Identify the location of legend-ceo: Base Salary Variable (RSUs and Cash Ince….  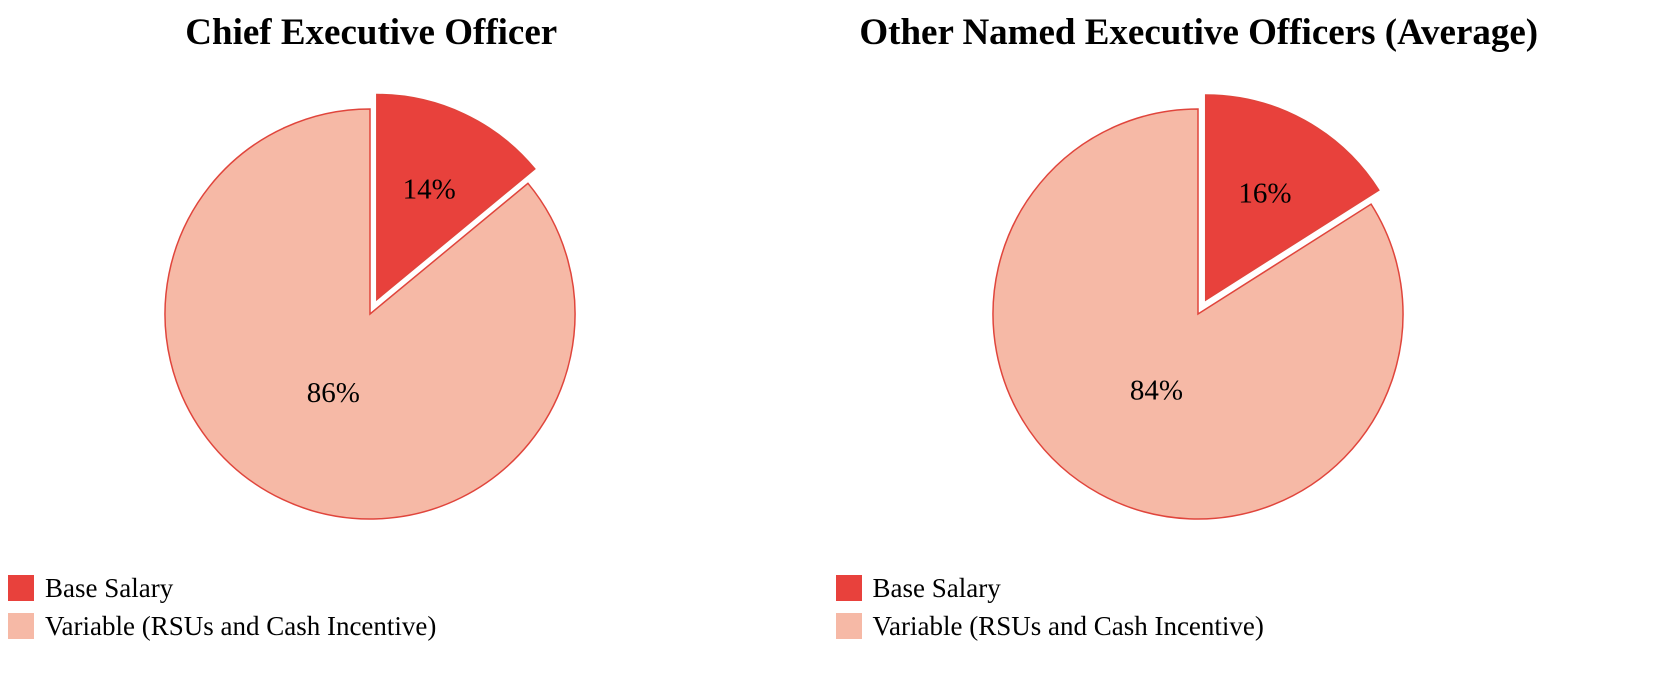
(414, 607).